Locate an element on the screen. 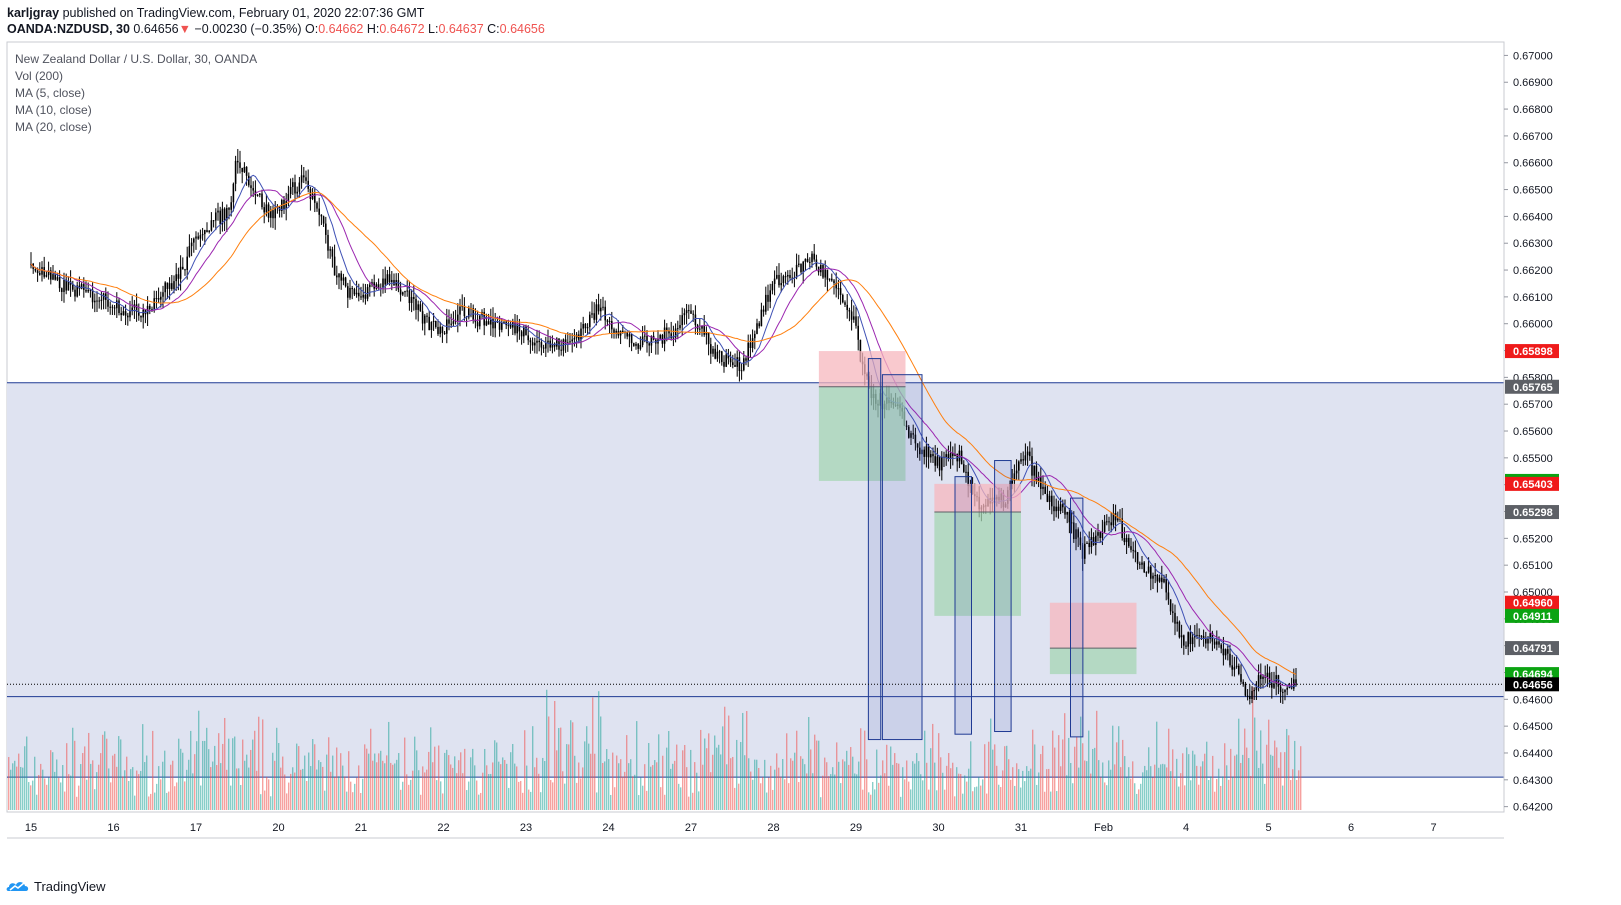 This screenshot has width=1621, height=905. y-tick-label: 0.64500 is located at coordinates (1533, 727).